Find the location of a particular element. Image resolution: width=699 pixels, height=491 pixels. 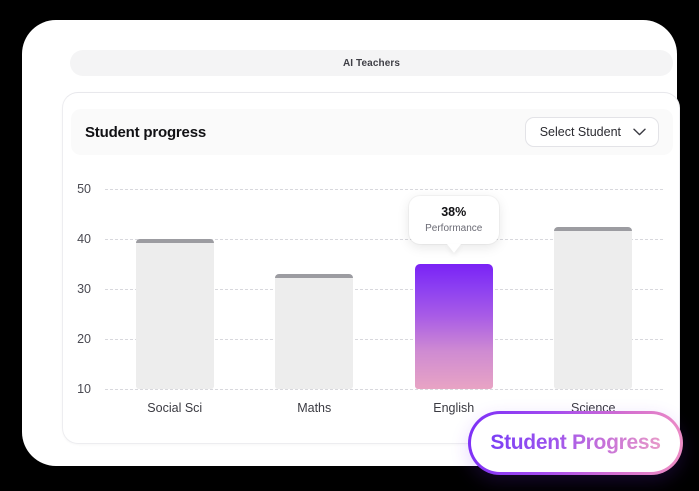

bar-group: Social Sci is located at coordinates (174, 302).